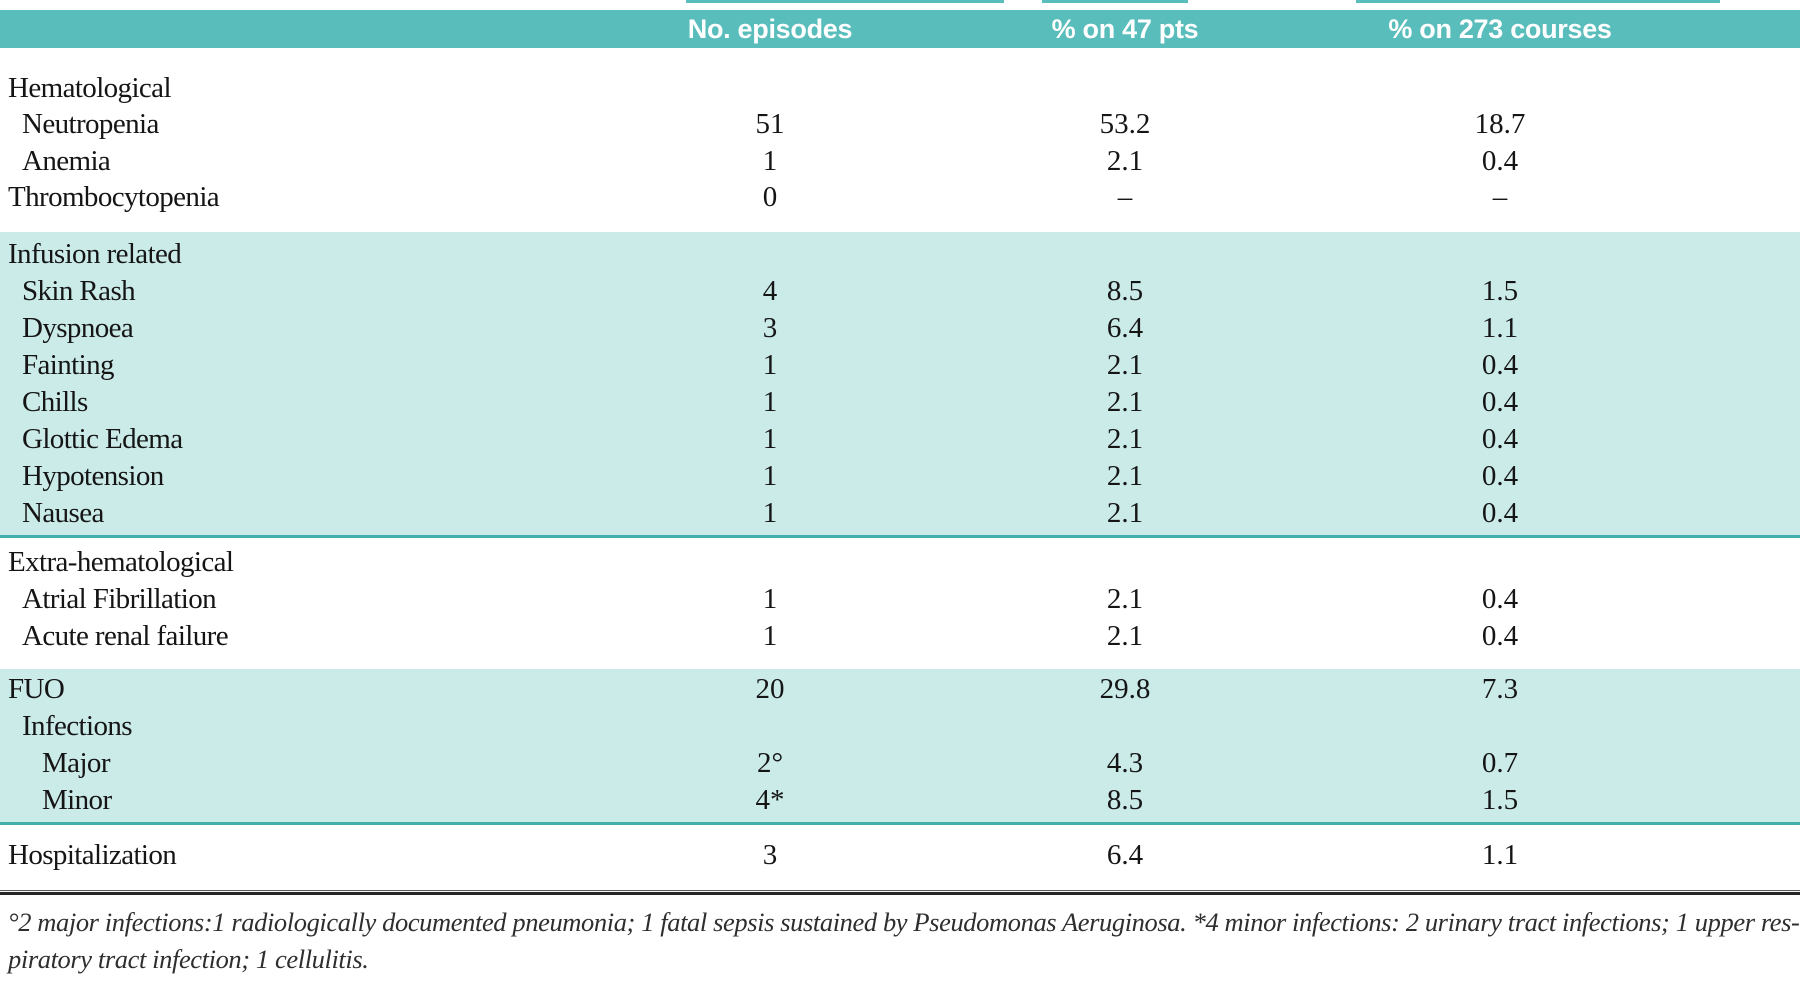 The height and width of the screenshot is (984, 1800). I want to click on table-row: Chills 1 2.1 0.4, so click(900, 402).